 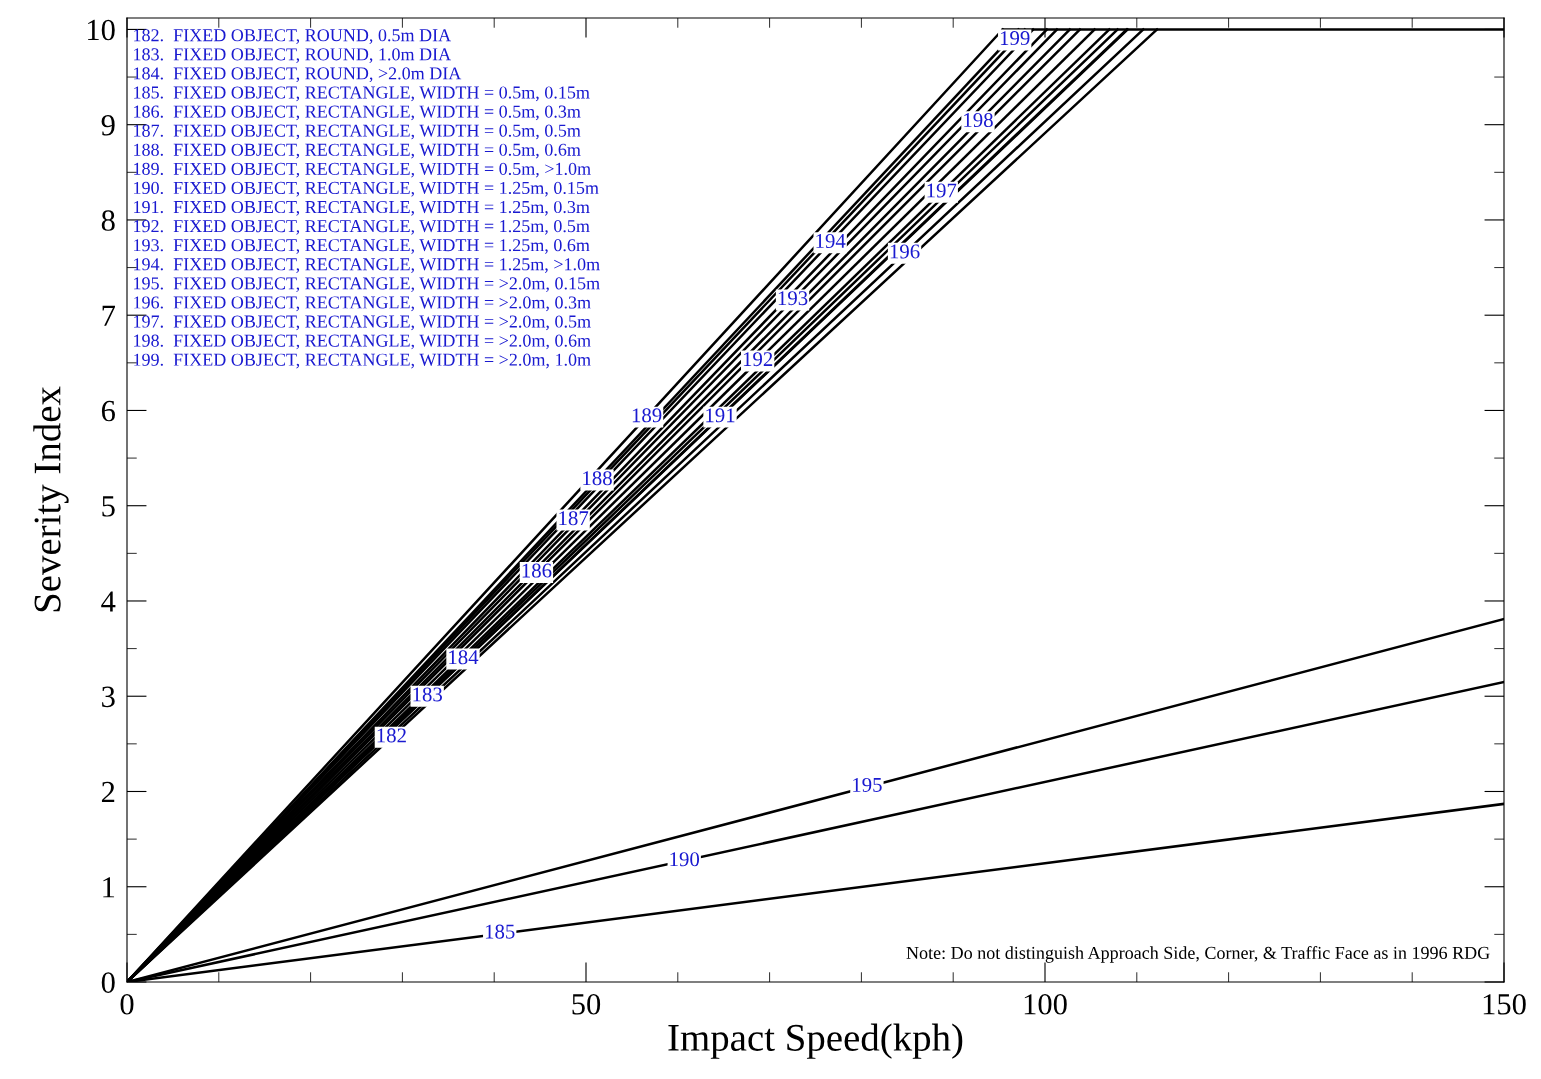 What do you see at coordinates (108, 982) in the screenshot?
I see `y-tick-label: 0` at bounding box center [108, 982].